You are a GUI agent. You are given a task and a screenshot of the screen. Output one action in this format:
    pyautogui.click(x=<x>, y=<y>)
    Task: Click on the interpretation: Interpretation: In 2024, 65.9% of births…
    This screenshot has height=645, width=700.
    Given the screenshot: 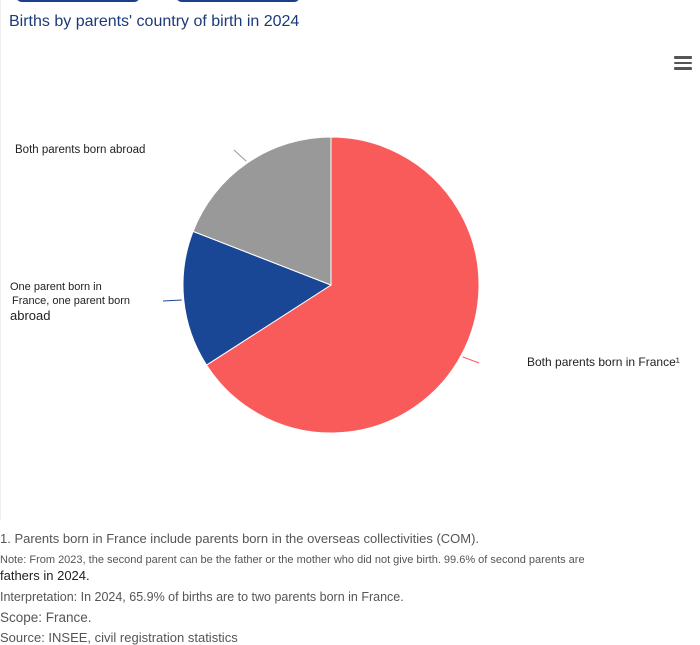 What is the action you would take?
    pyautogui.click(x=202, y=597)
    